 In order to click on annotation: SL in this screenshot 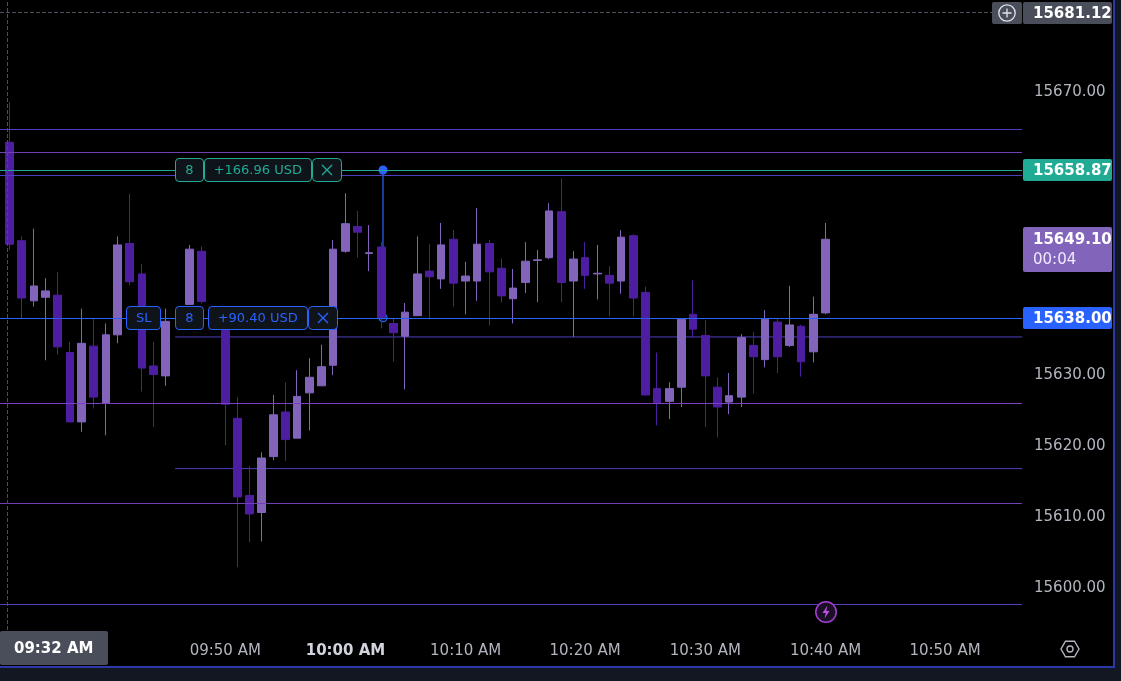, I will do `click(143, 317)`.